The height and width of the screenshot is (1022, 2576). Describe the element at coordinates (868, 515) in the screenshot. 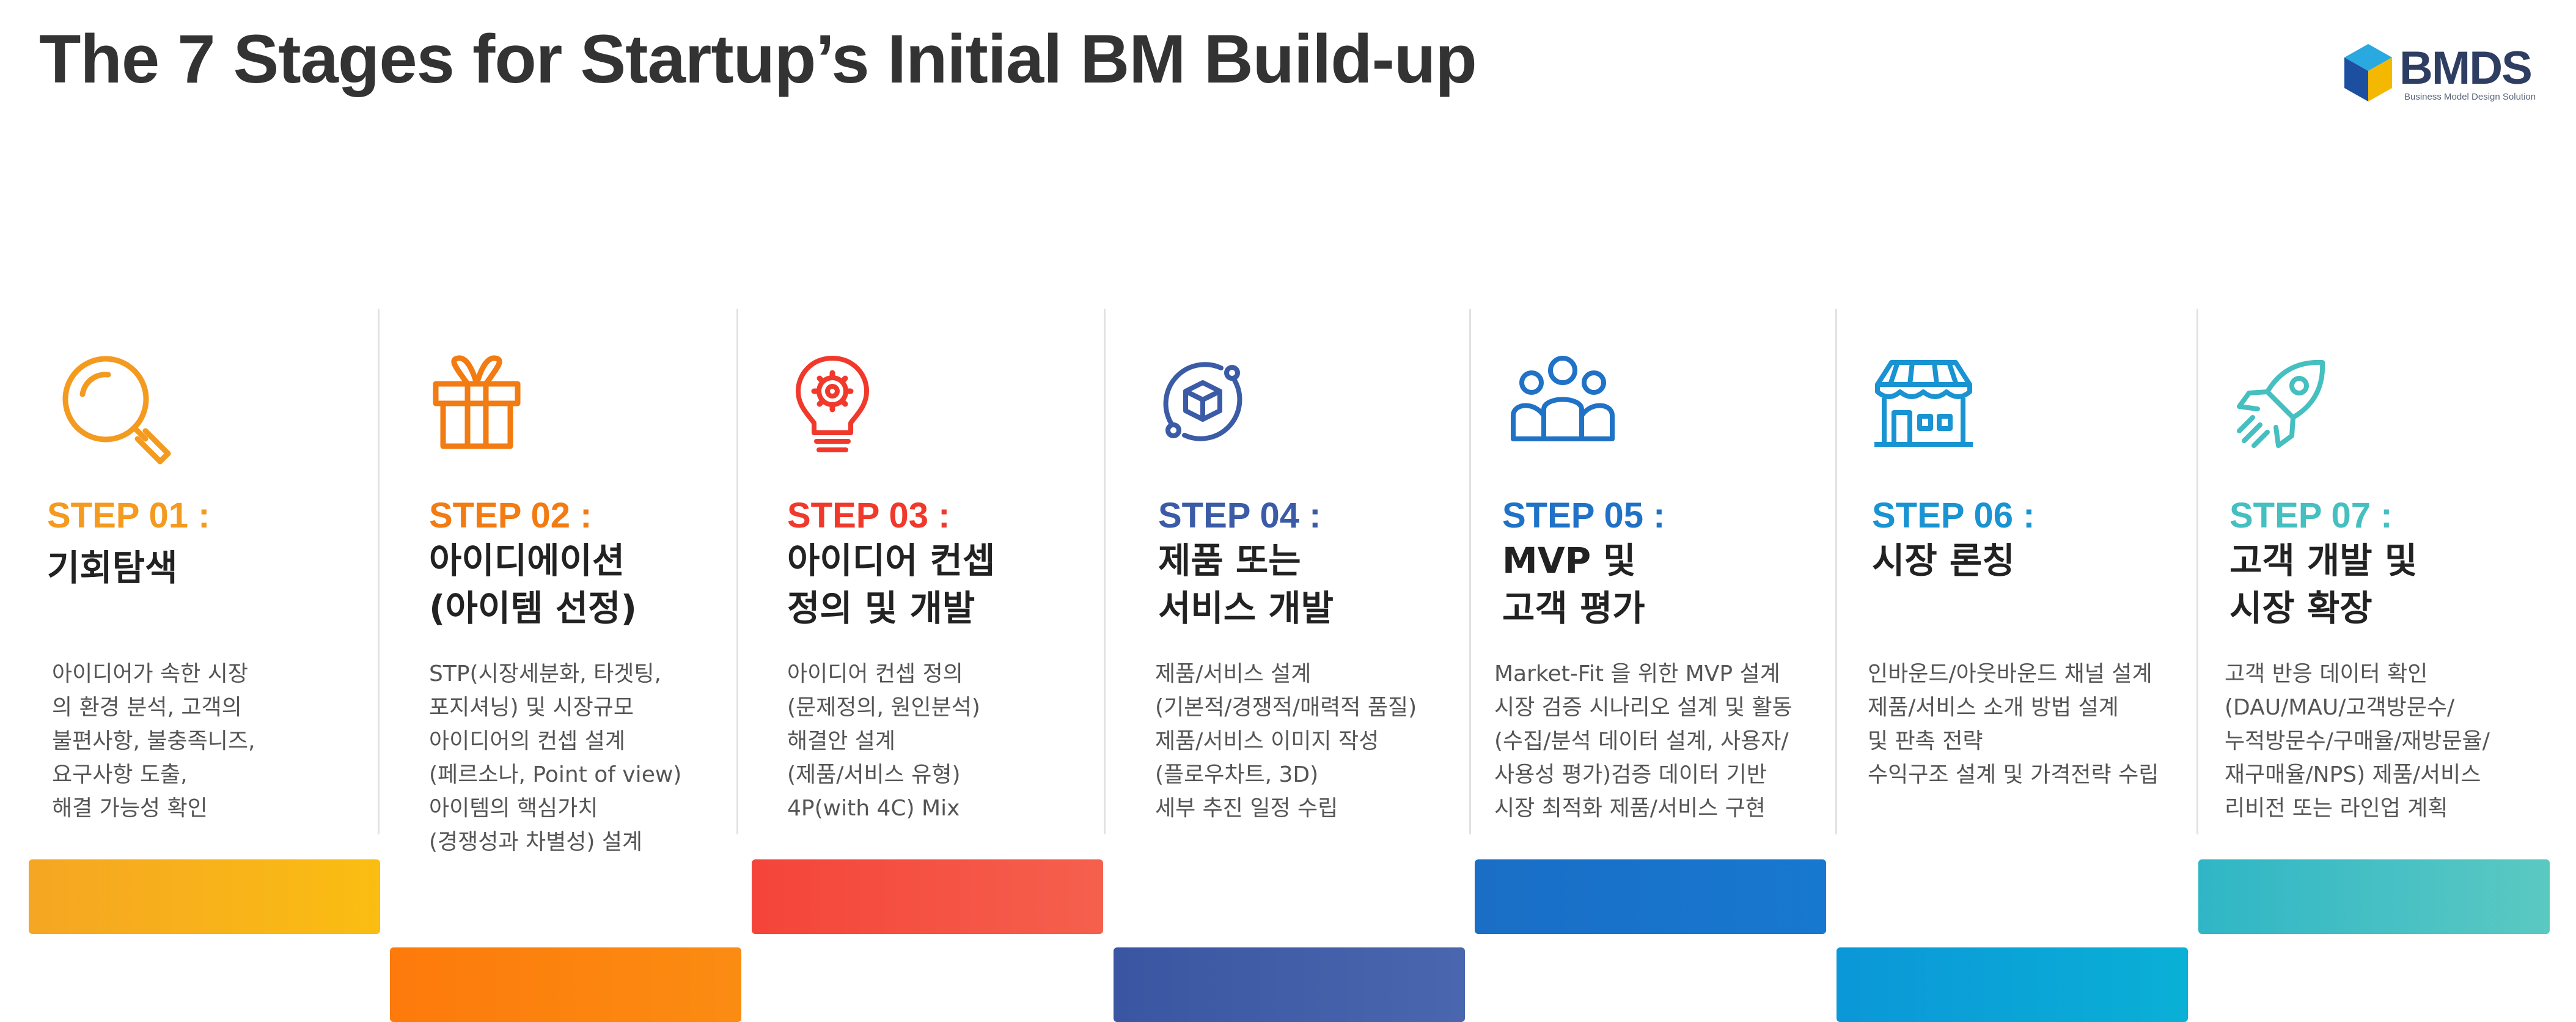

I see `step-label: STEP 03 :` at that location.